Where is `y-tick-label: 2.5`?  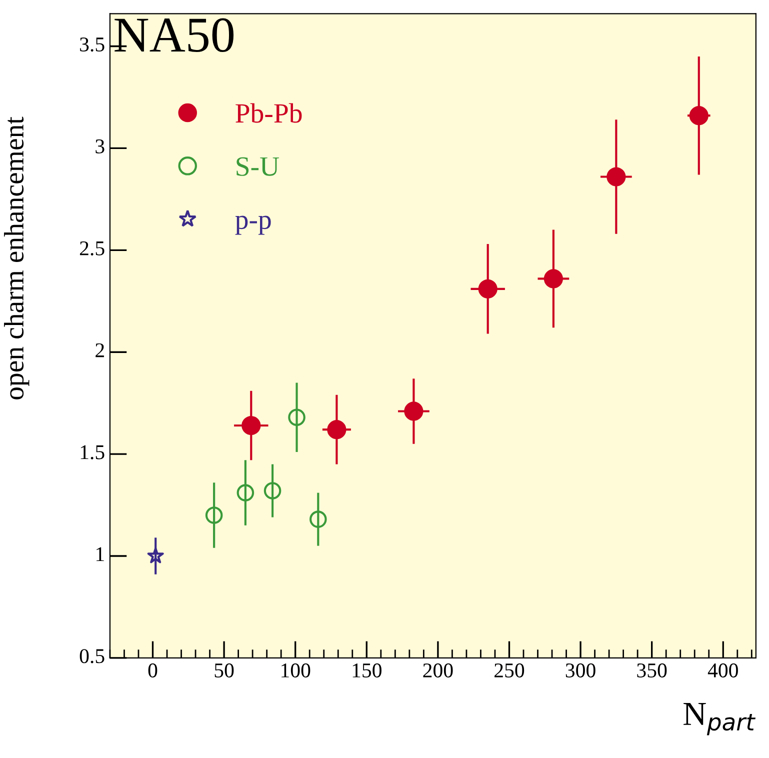
y-tick-label: 2.5 is located at coordinates (92, 248).